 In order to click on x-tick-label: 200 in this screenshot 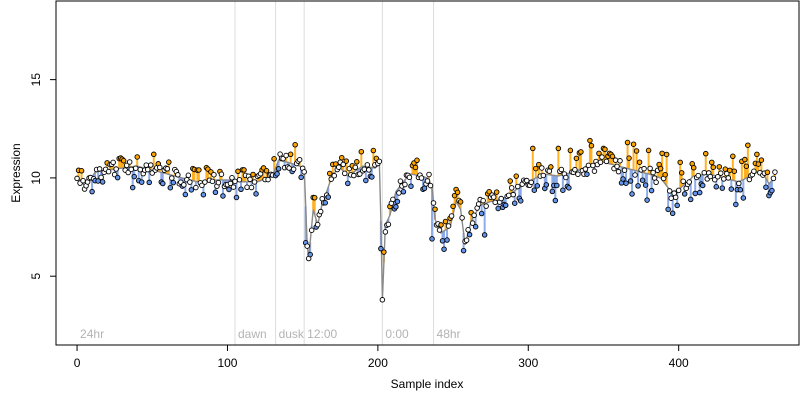, I will do `click(378, 363)`.